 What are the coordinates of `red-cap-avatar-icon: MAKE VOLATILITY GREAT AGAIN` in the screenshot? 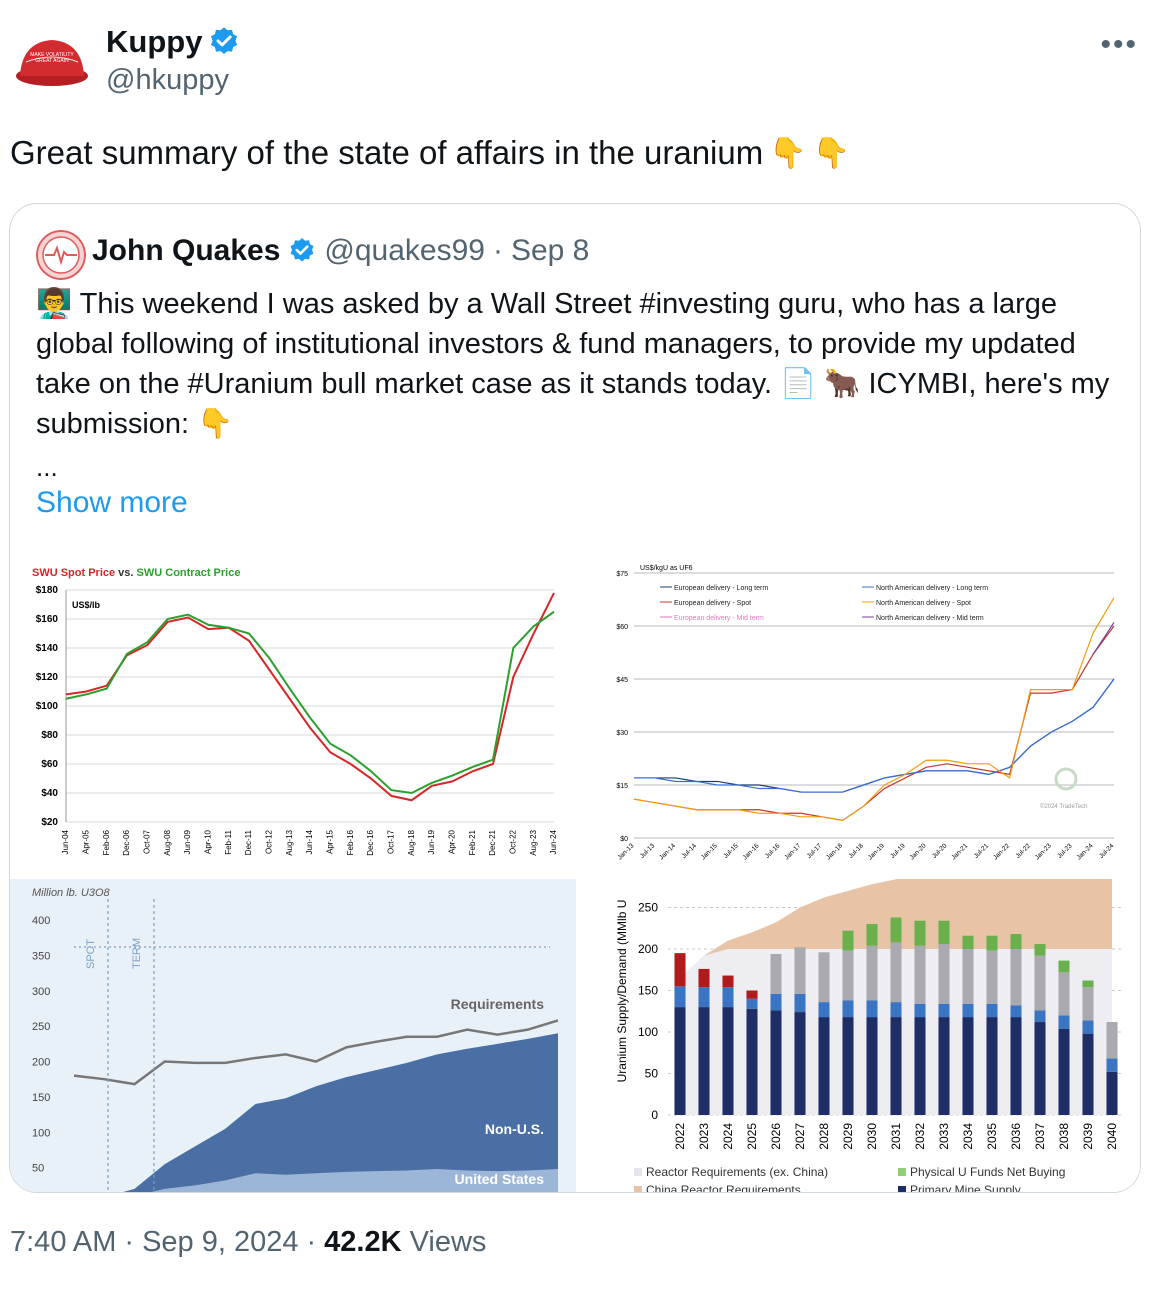 It's located at (52, 63).